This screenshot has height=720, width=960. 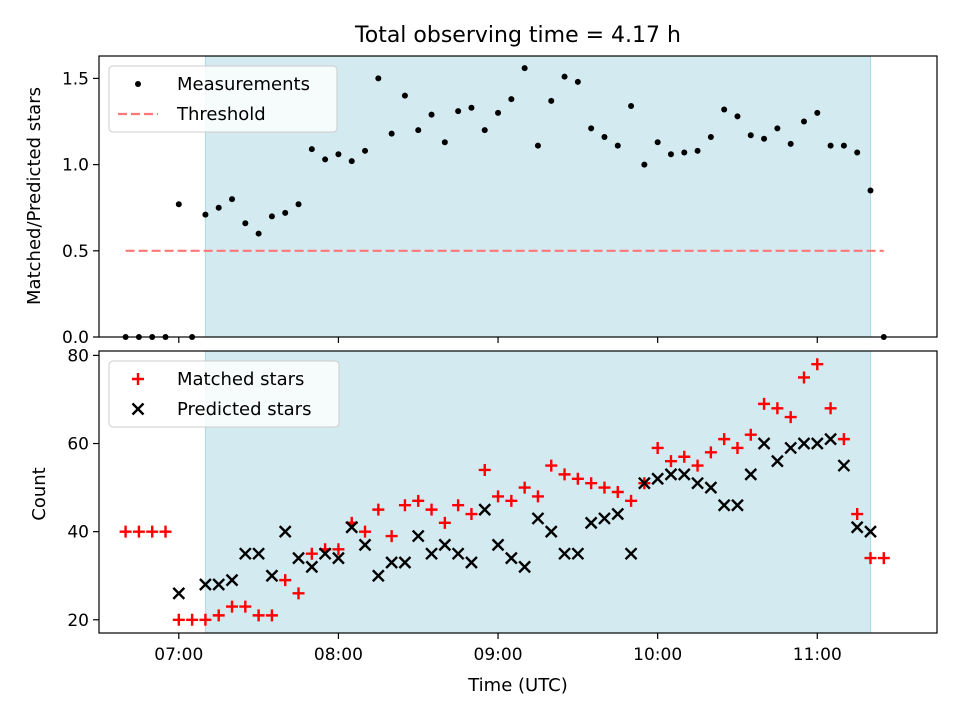 I want to click on top-y-tick-label: 0.0, so click(x=75, y=338).